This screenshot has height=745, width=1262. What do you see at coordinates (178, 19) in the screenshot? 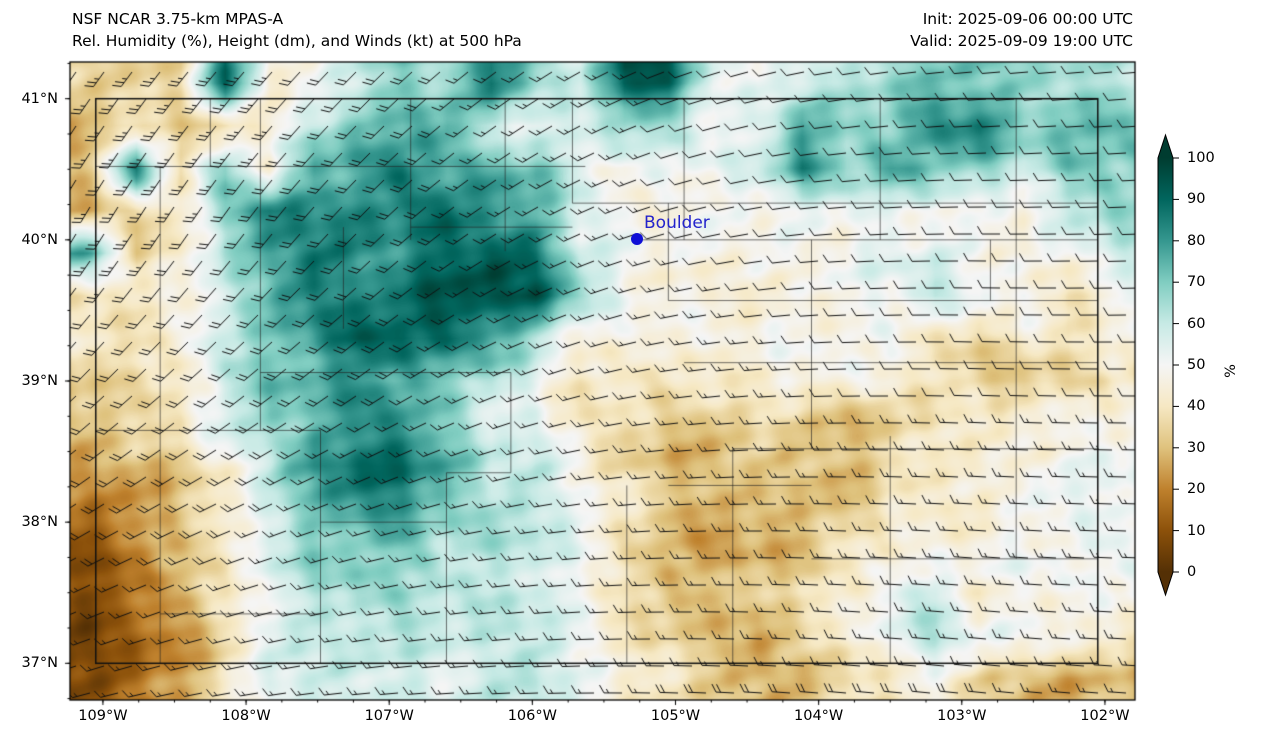
I see `title-line1: NSF NCAR 3.75-km MPAS-A` at bounding box center [178, 19].